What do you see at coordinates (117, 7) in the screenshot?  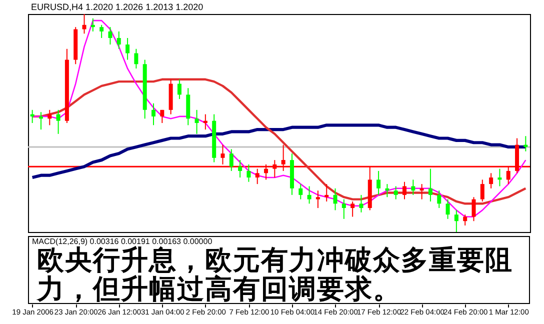 I see `text: EURUSD,H4 1.2020 1.2026 1.2013 1.2020` at bounding box center [117, 7].